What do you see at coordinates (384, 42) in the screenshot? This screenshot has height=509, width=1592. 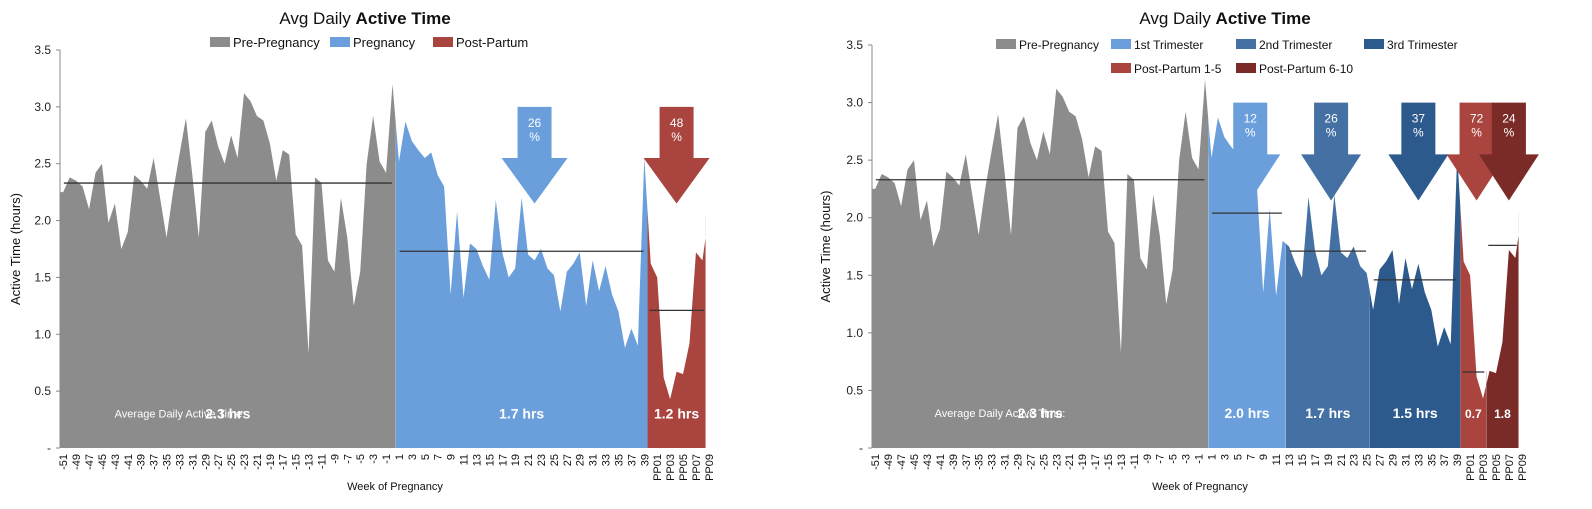 I see `legend-label: Pregnancy` at bounding box center [384, 42].